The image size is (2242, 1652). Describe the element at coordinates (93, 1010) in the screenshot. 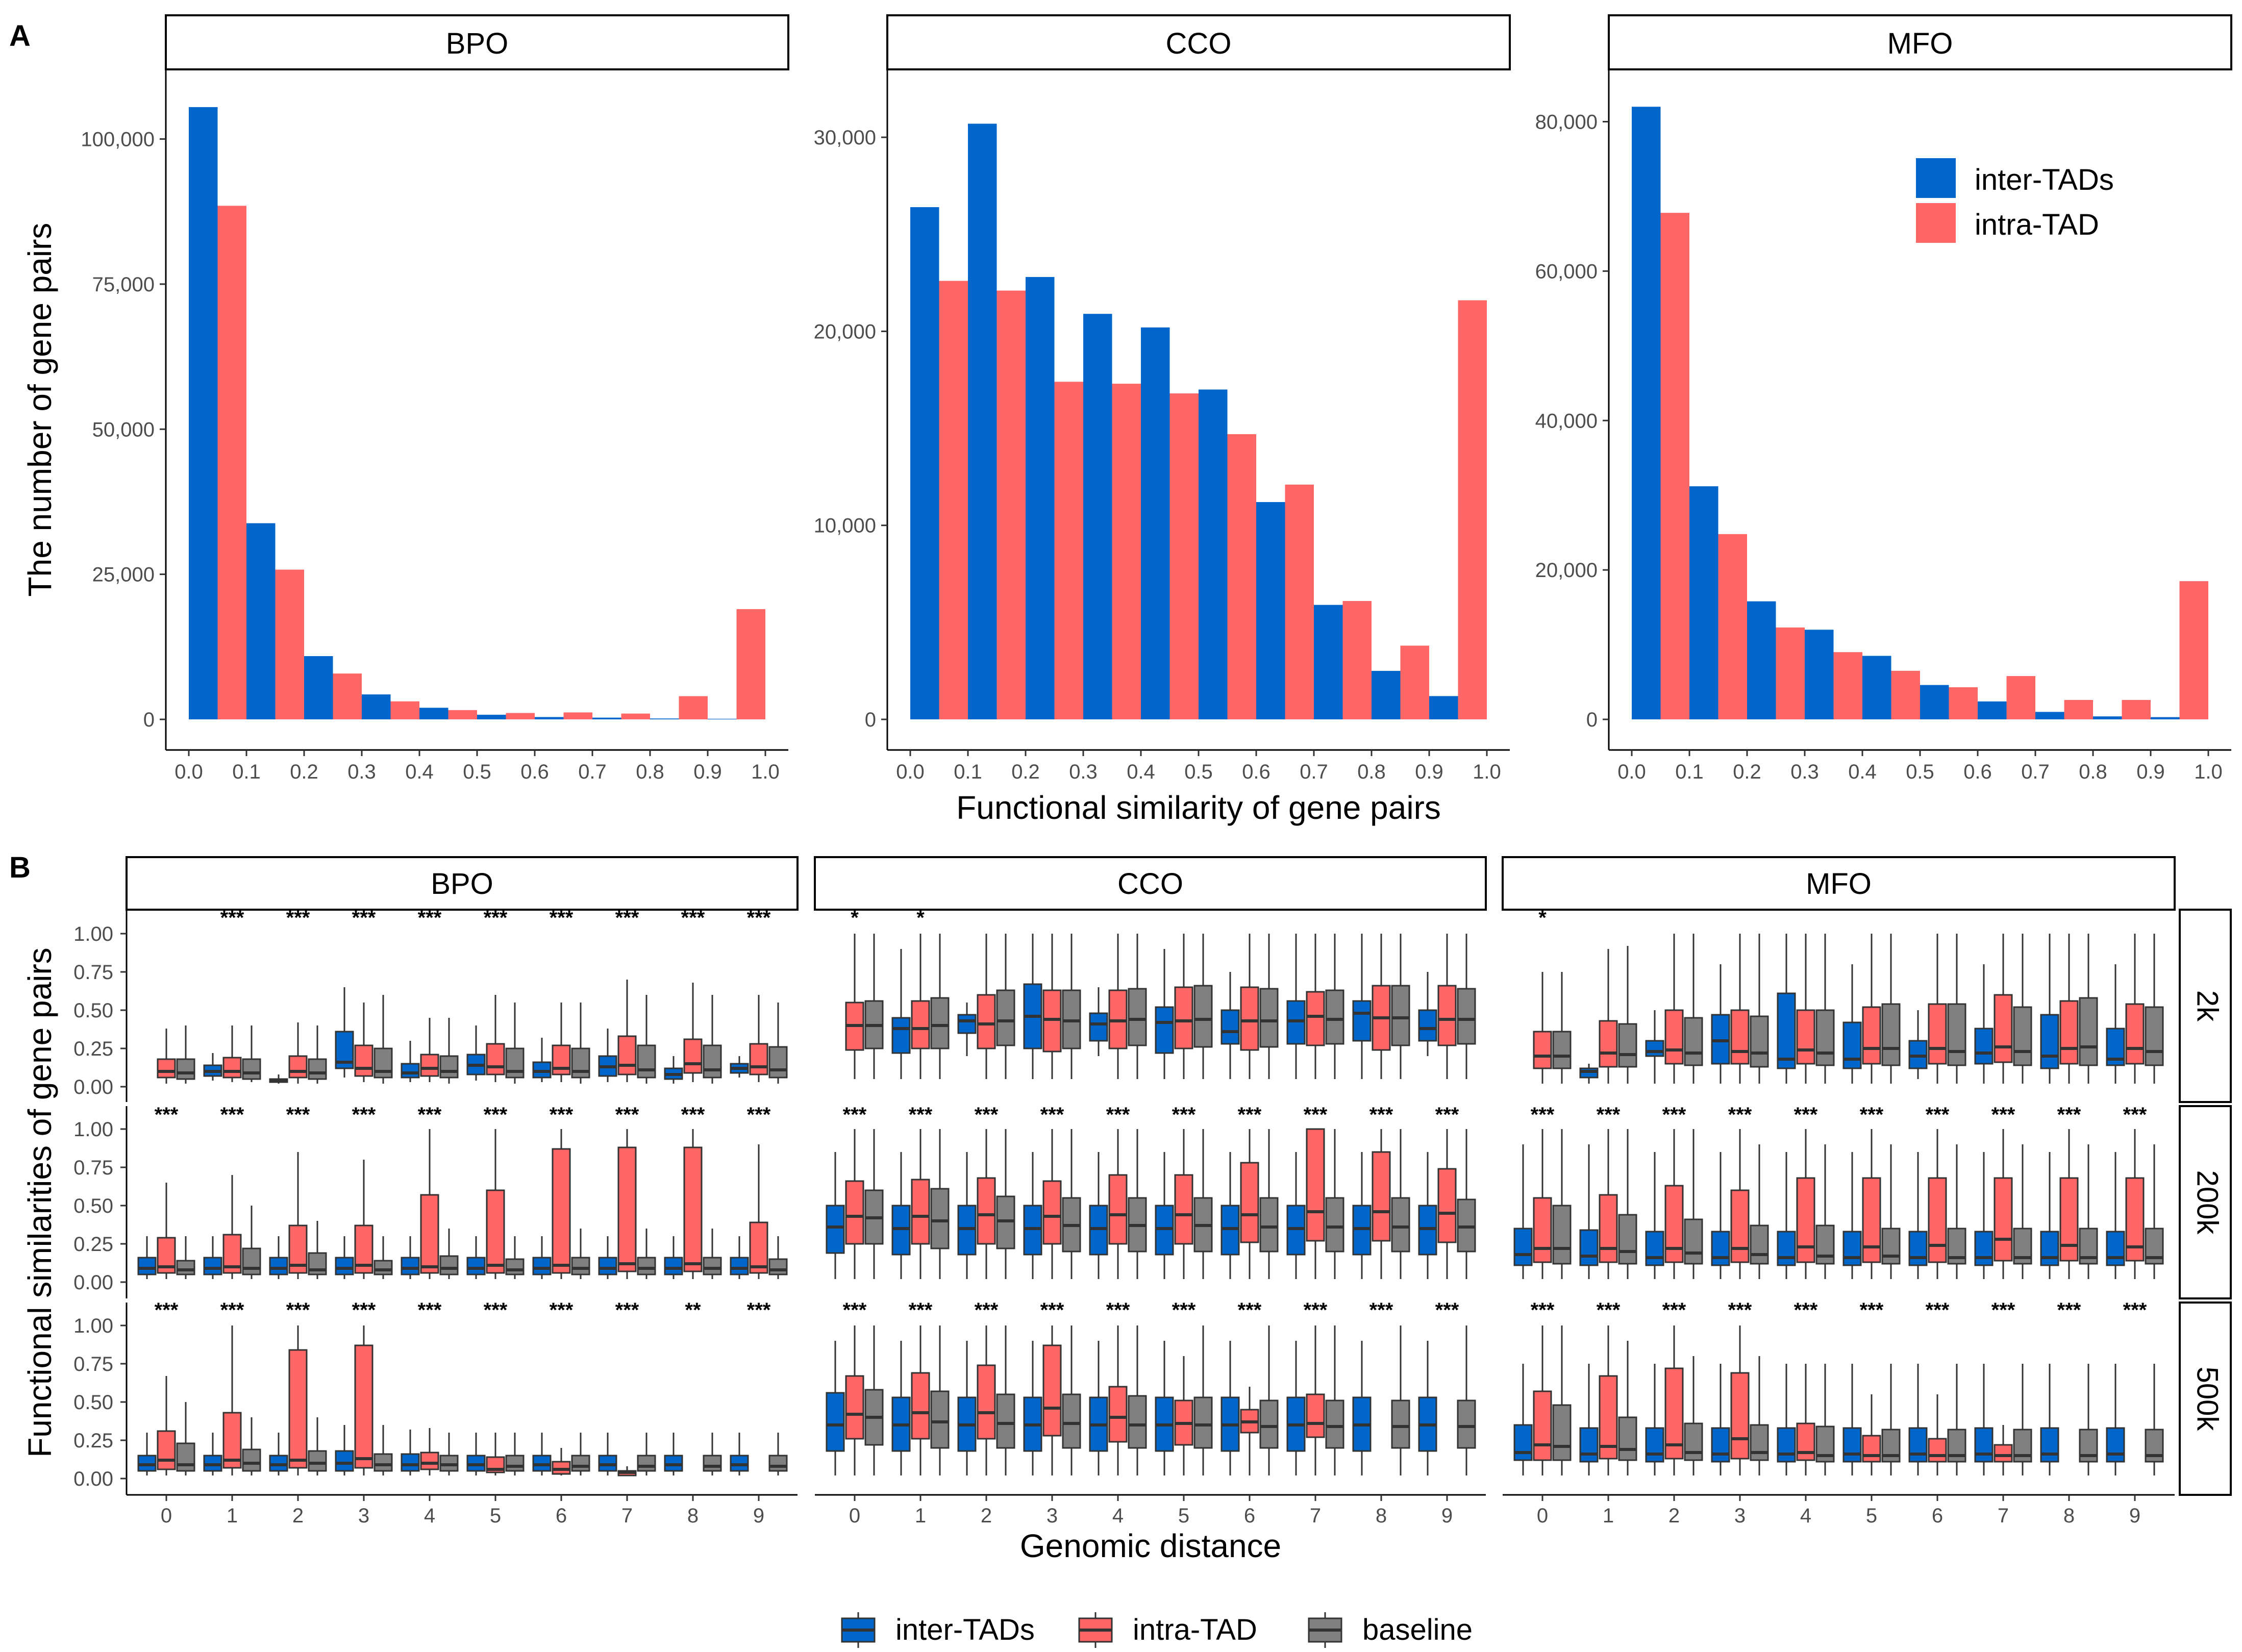

I see `y-tick-label: 0.50` at that location.